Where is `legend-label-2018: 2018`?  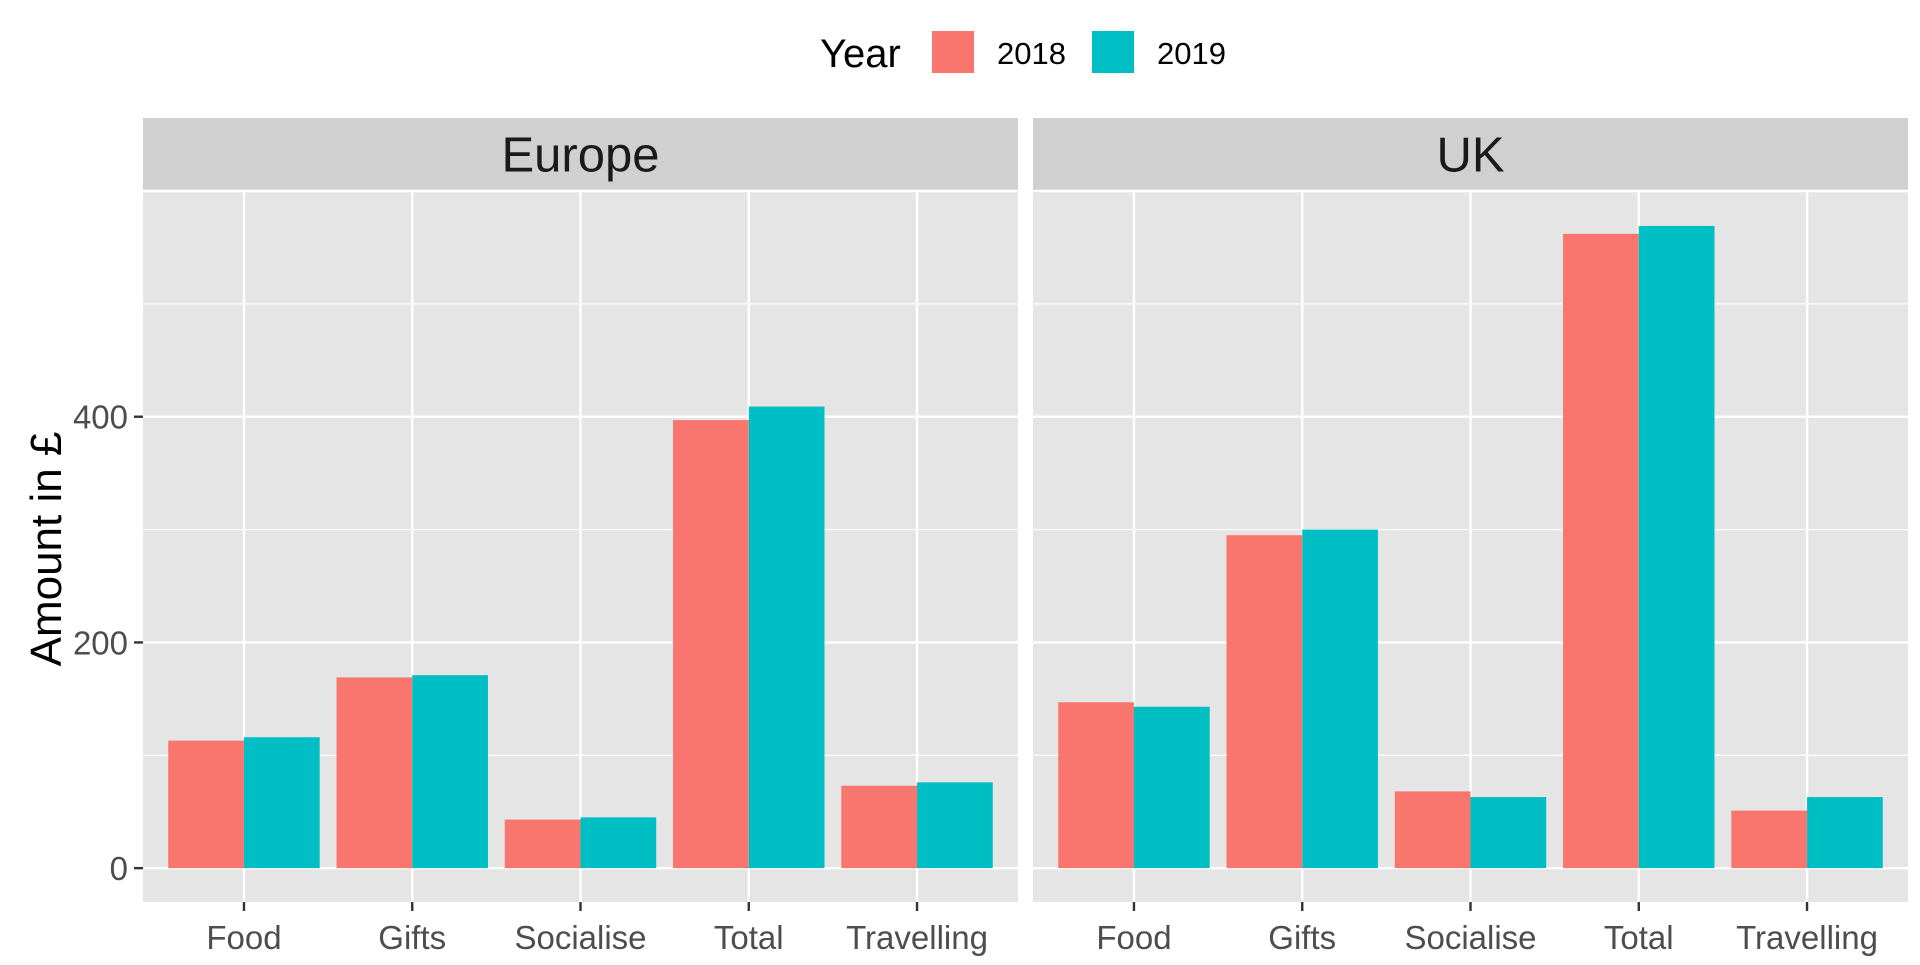 legend-label-2018: 2018 is located at coordinates (1031, 53).